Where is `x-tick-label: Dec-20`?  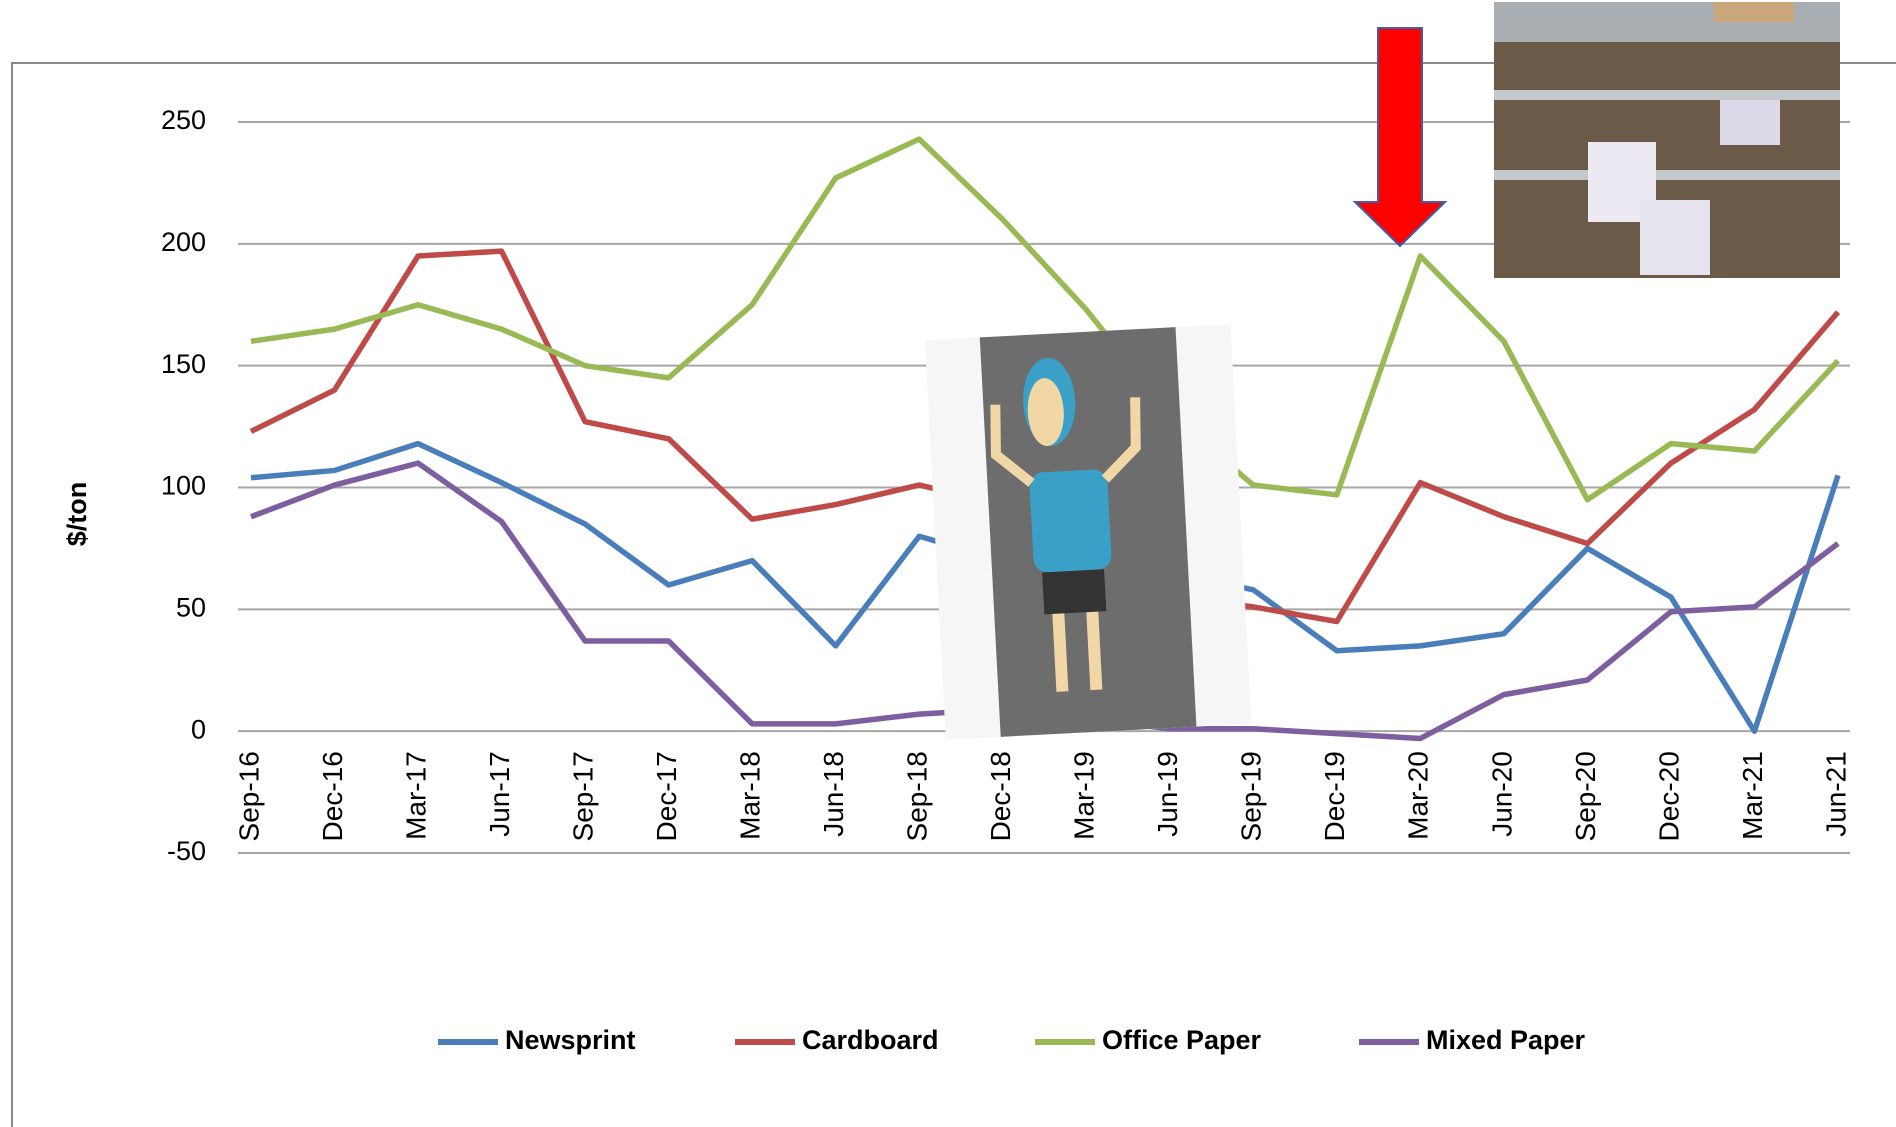 x-tick-label: Dec-20 is located at coordinates (1668, 796).